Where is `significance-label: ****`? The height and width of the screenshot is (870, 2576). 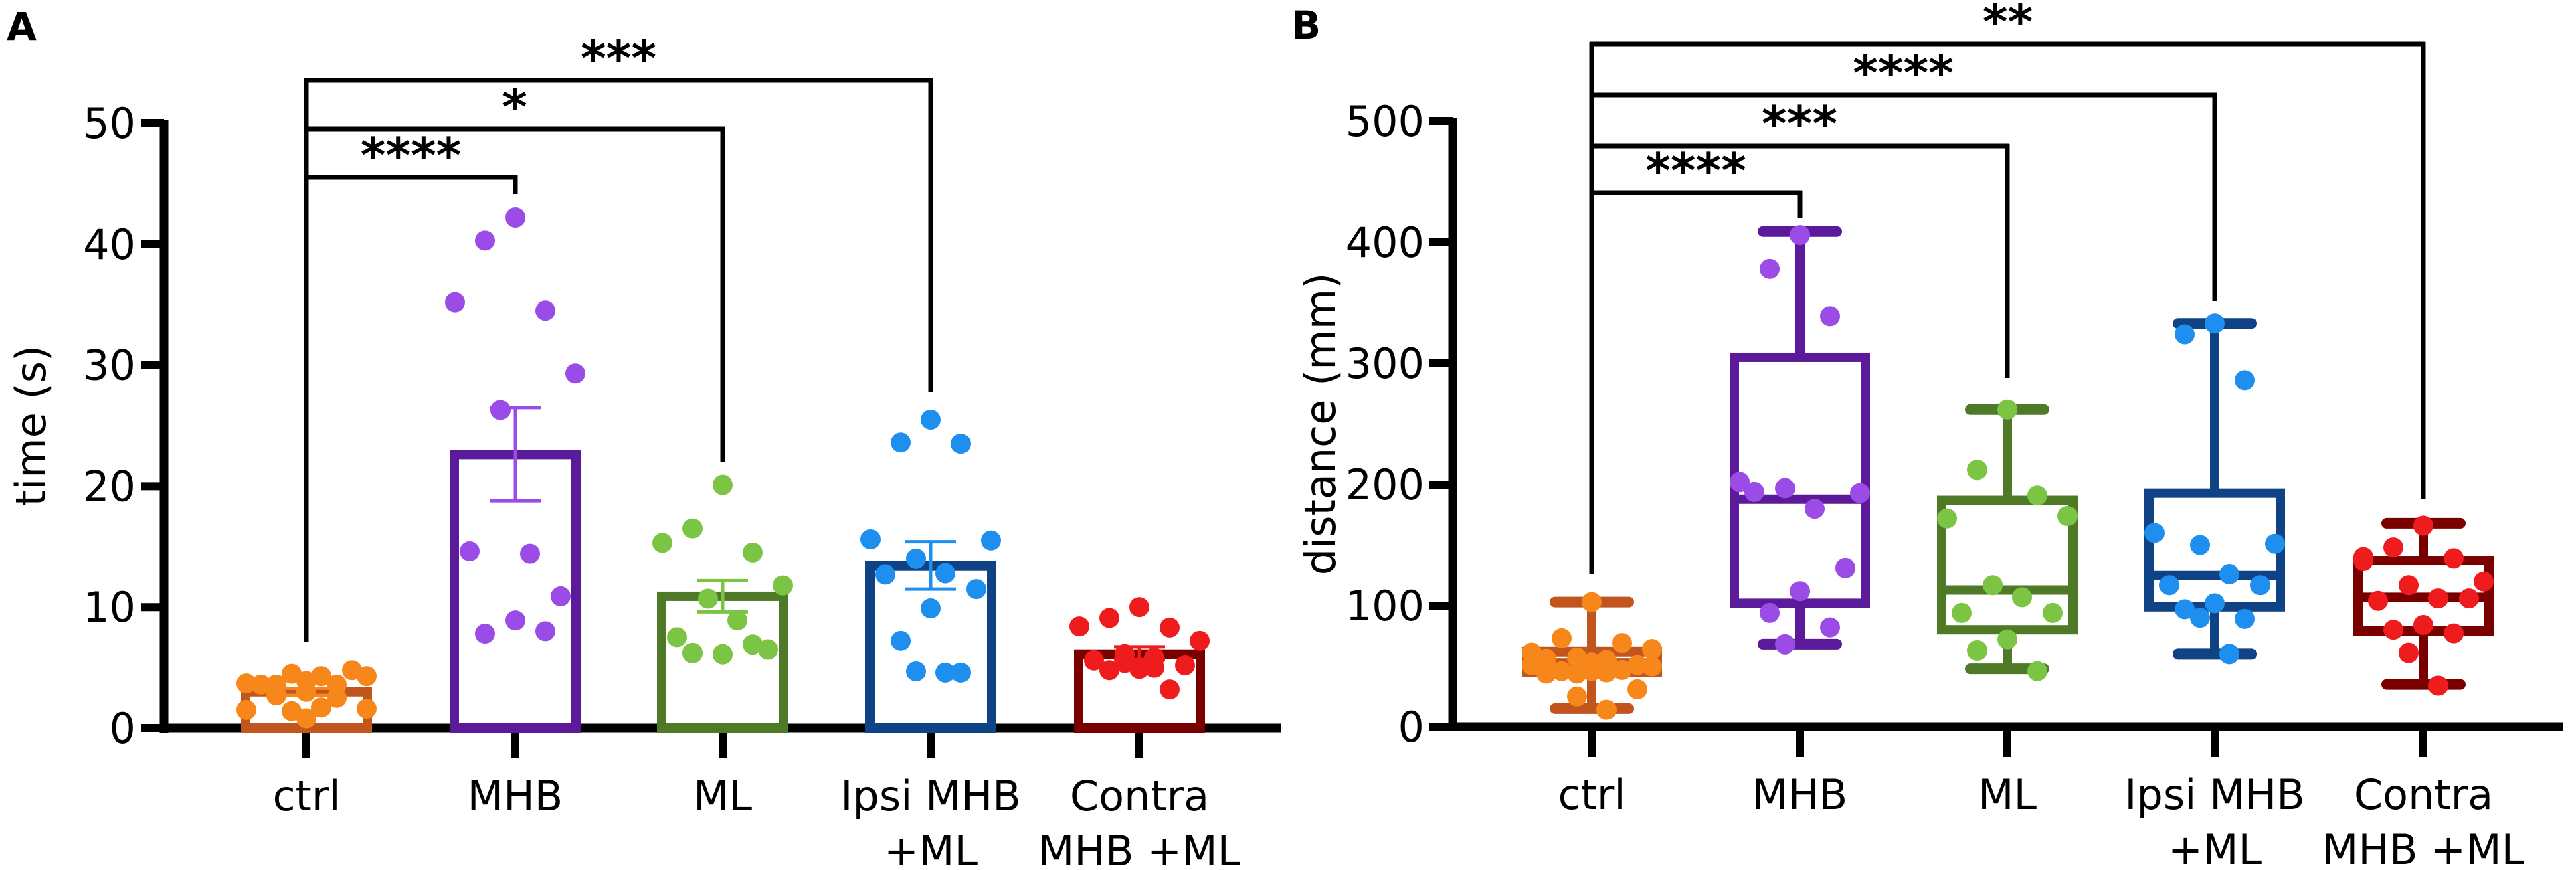 significance-label: **** is located at coordinates (1903, 73).